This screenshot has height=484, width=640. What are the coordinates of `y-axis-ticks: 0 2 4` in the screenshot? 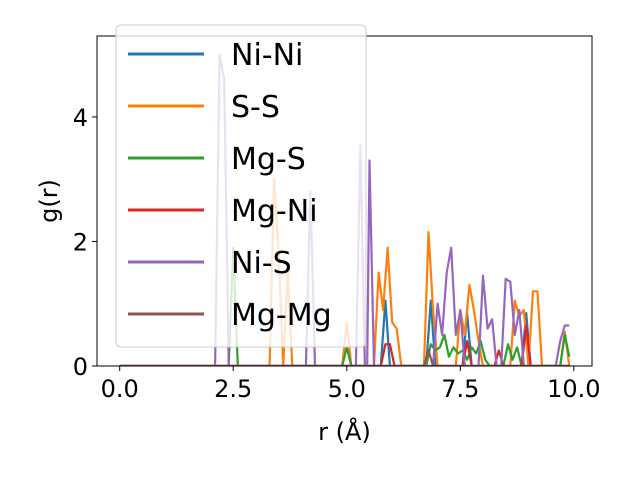 It's located at (85, 242).